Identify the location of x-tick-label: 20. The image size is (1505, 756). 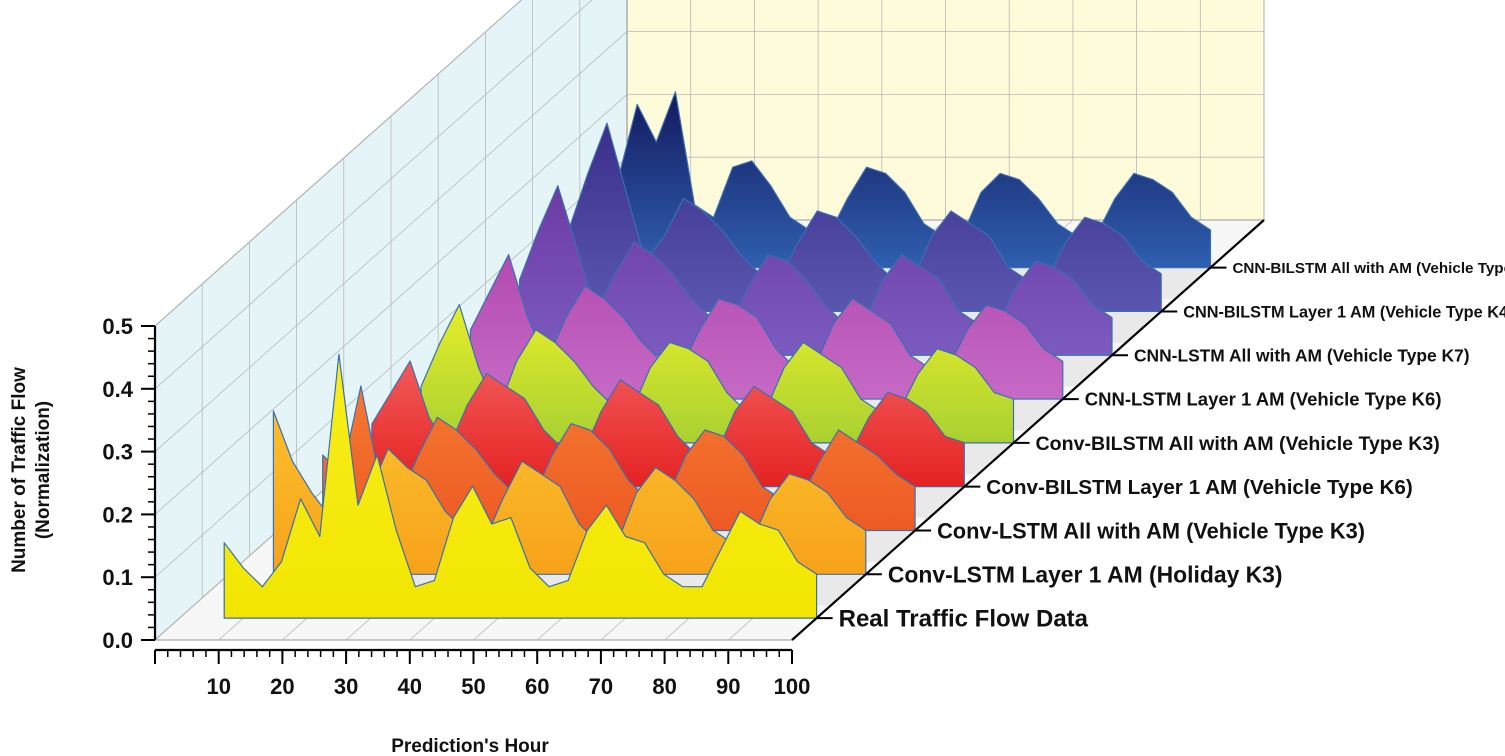
(282, 686).